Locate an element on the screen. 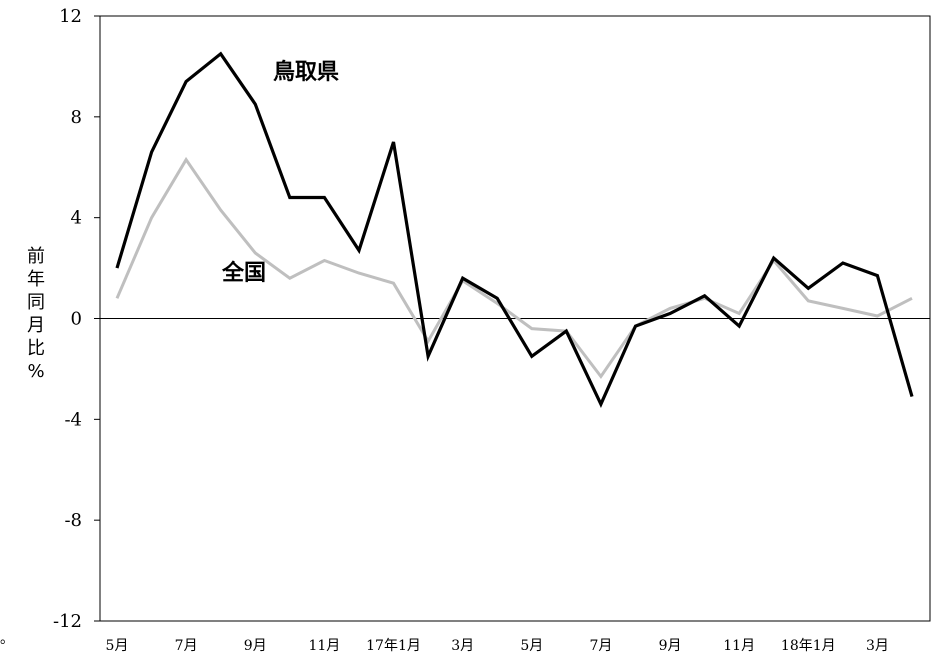  y-tick-label: 12 is located at coordinates (70, 16).